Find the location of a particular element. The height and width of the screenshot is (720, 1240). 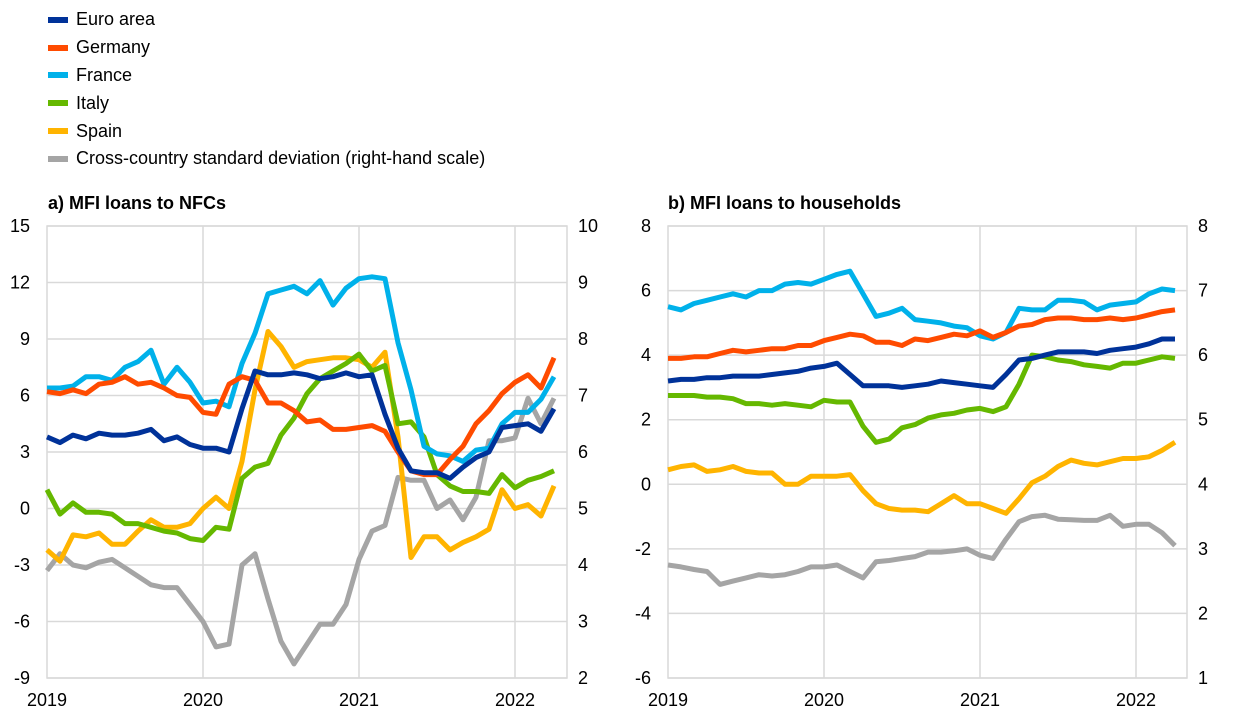

panel-title: a) MFI loans to NFCs is located at coordinates (137, 203).